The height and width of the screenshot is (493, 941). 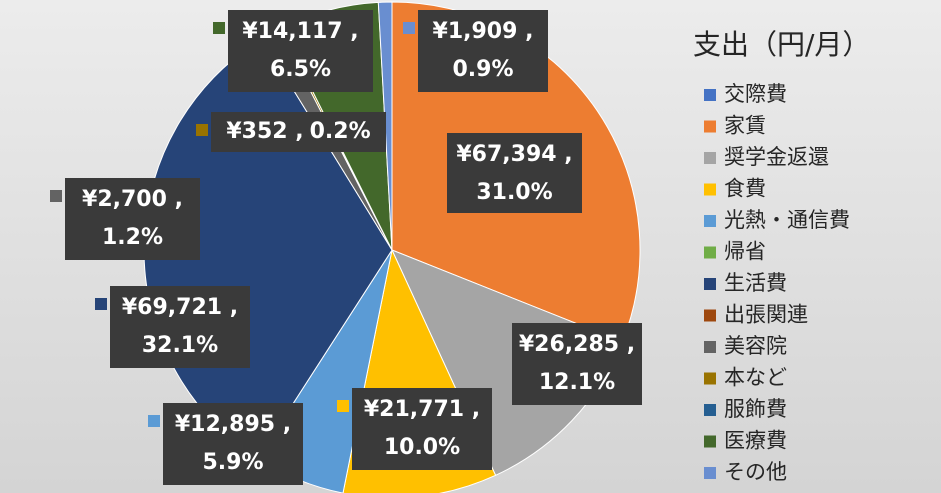 I want to click on data-label-percent: 32.1%, so click(x=180, y=345).